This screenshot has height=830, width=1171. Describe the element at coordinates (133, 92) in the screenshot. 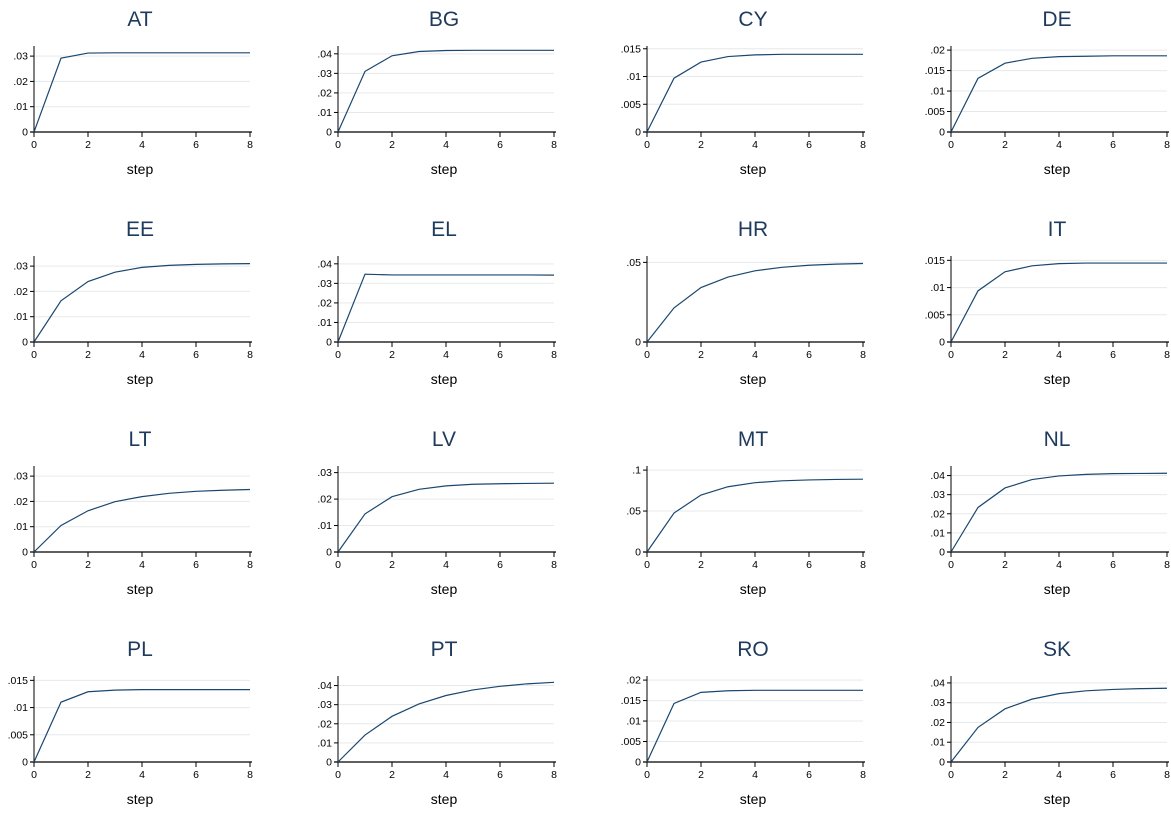

I see `chart-svg: AT 0 .01 .02 .03 0 2 4 6 8 step` at that location.